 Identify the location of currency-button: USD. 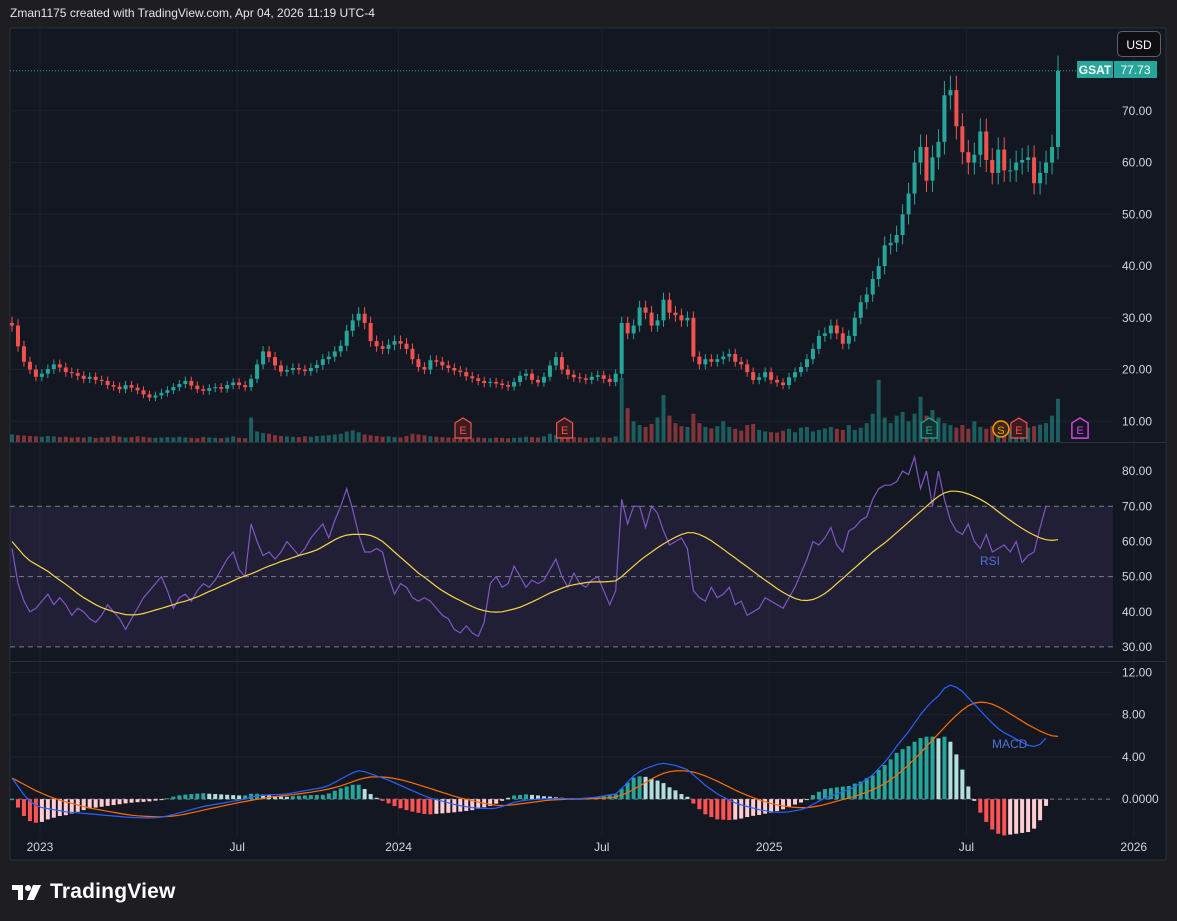
(1139, 44).